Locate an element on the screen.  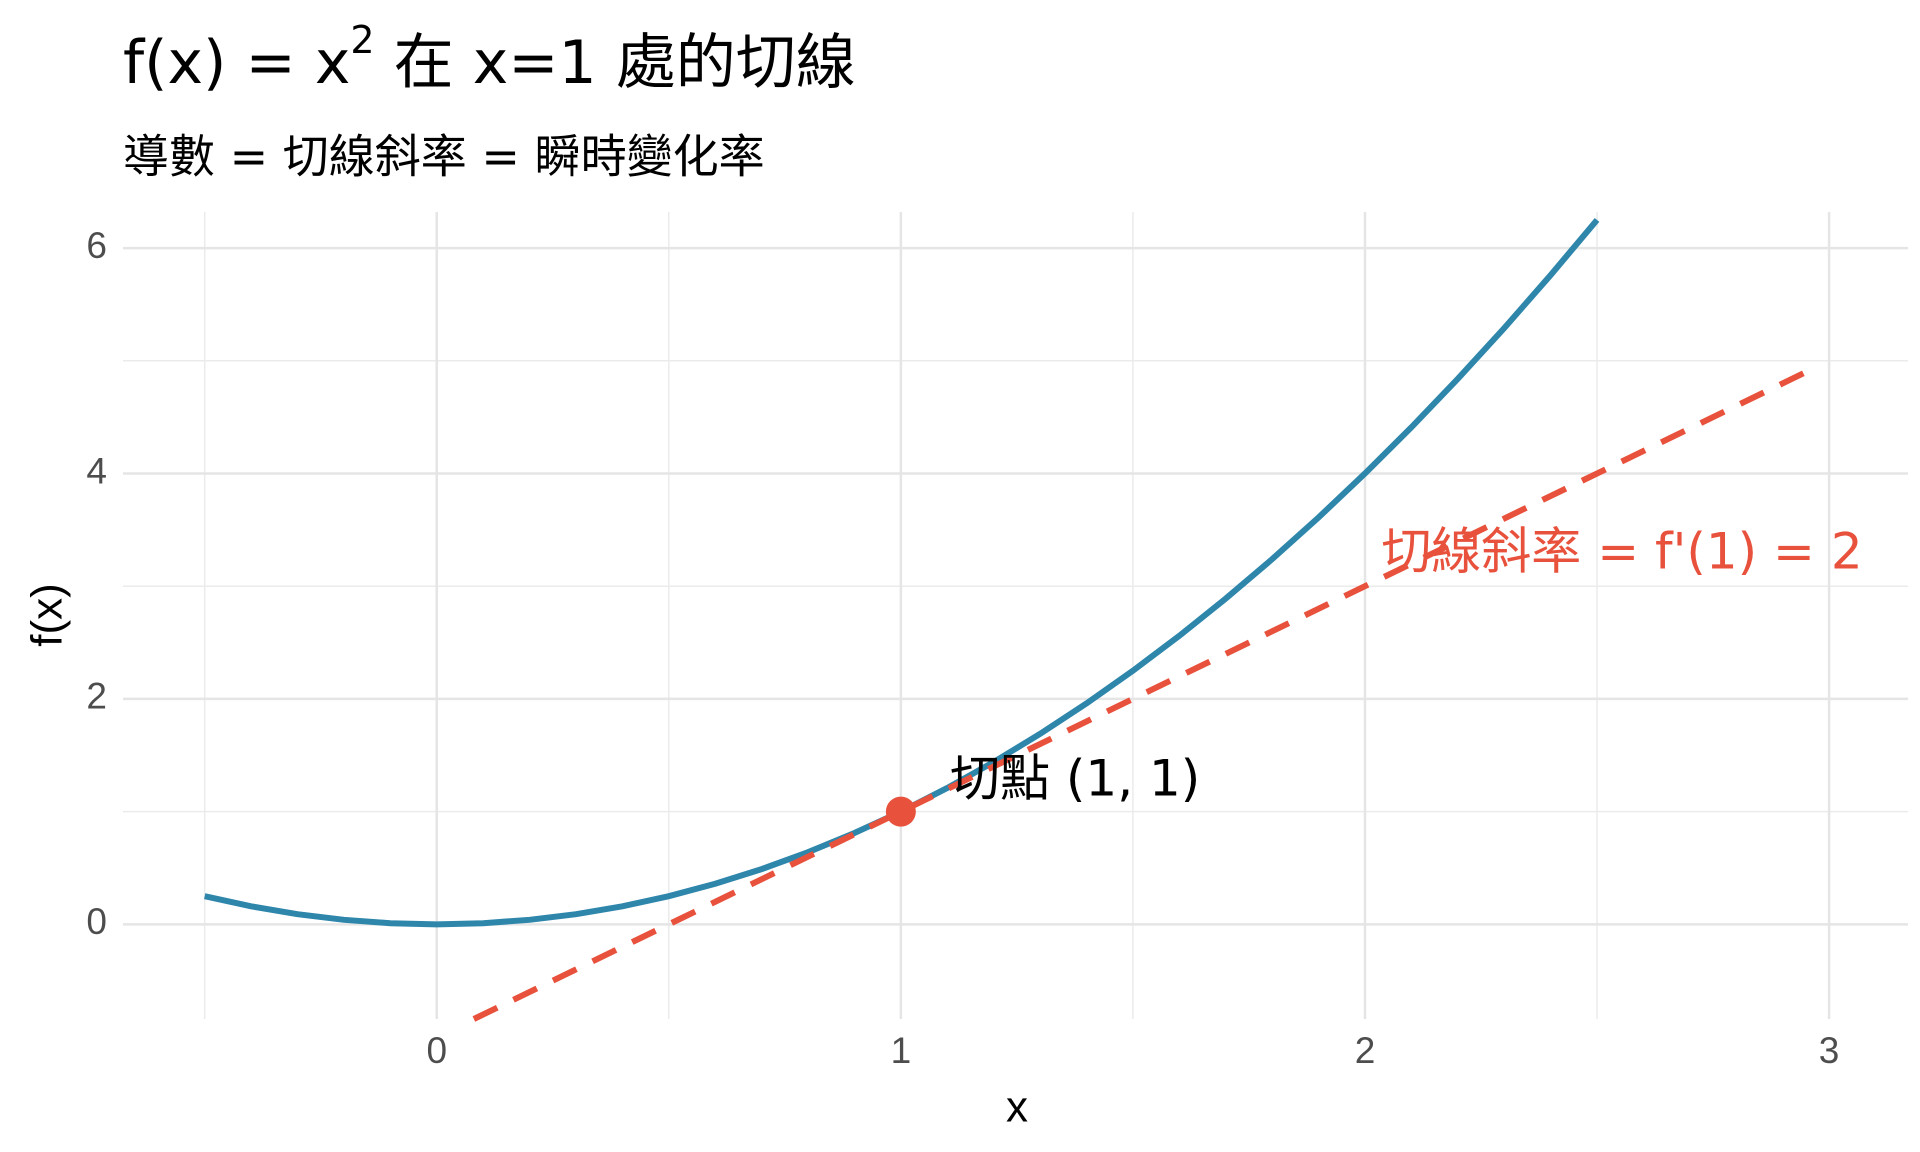
x-axis-title: x is located at coordinates (1017, 1107).